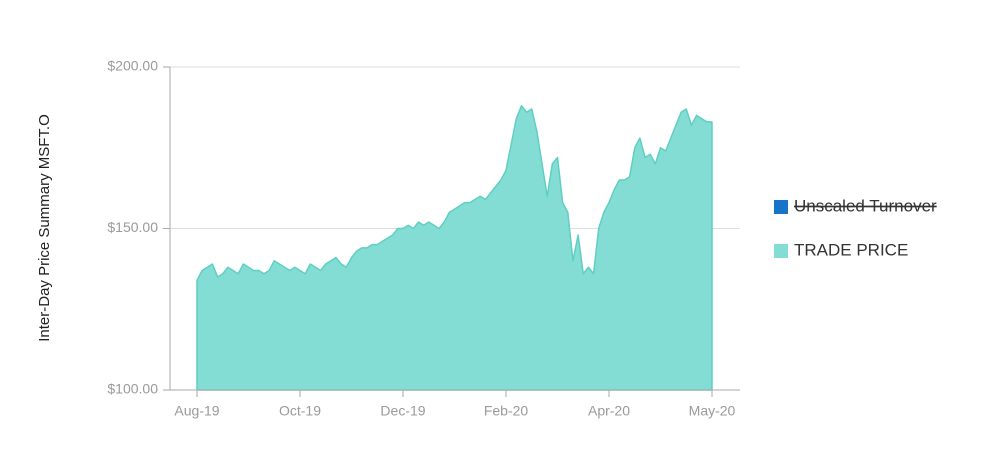 The image size is (1004, 460). I want to click on x-tick-label: Aug-19, so click(196, 411).